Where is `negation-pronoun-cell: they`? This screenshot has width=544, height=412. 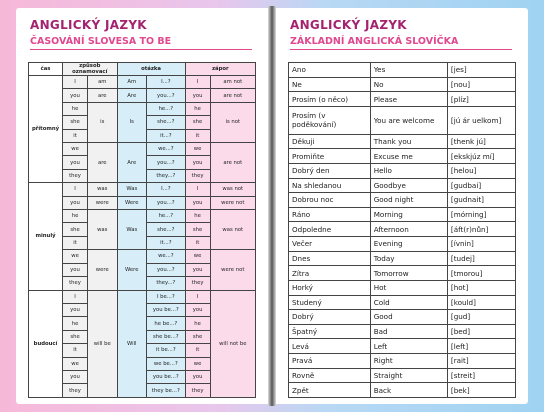
negation-pronoun-cell: they is located at coordinates (197, 176).